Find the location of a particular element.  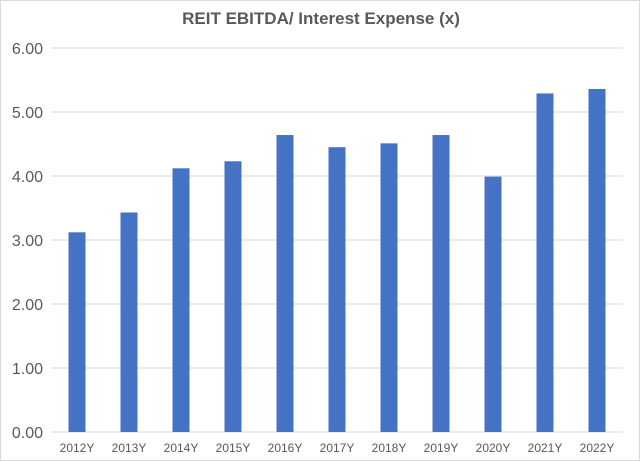

x-tick-label: 2022Y is located at coordinates (597, 448).